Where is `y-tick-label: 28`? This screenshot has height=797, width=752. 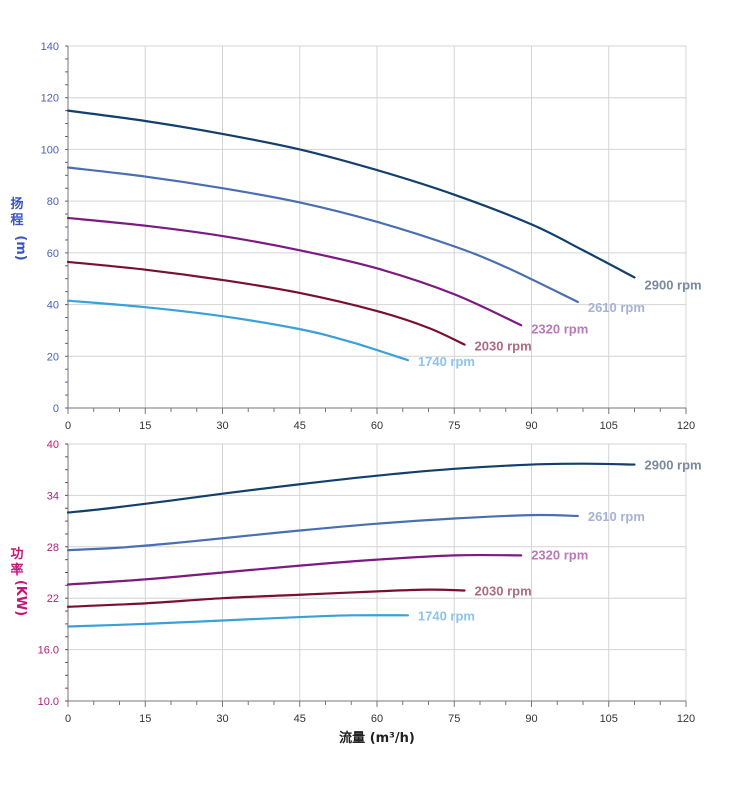
y-tick-label: 28 is located at coordinates (53, 548).